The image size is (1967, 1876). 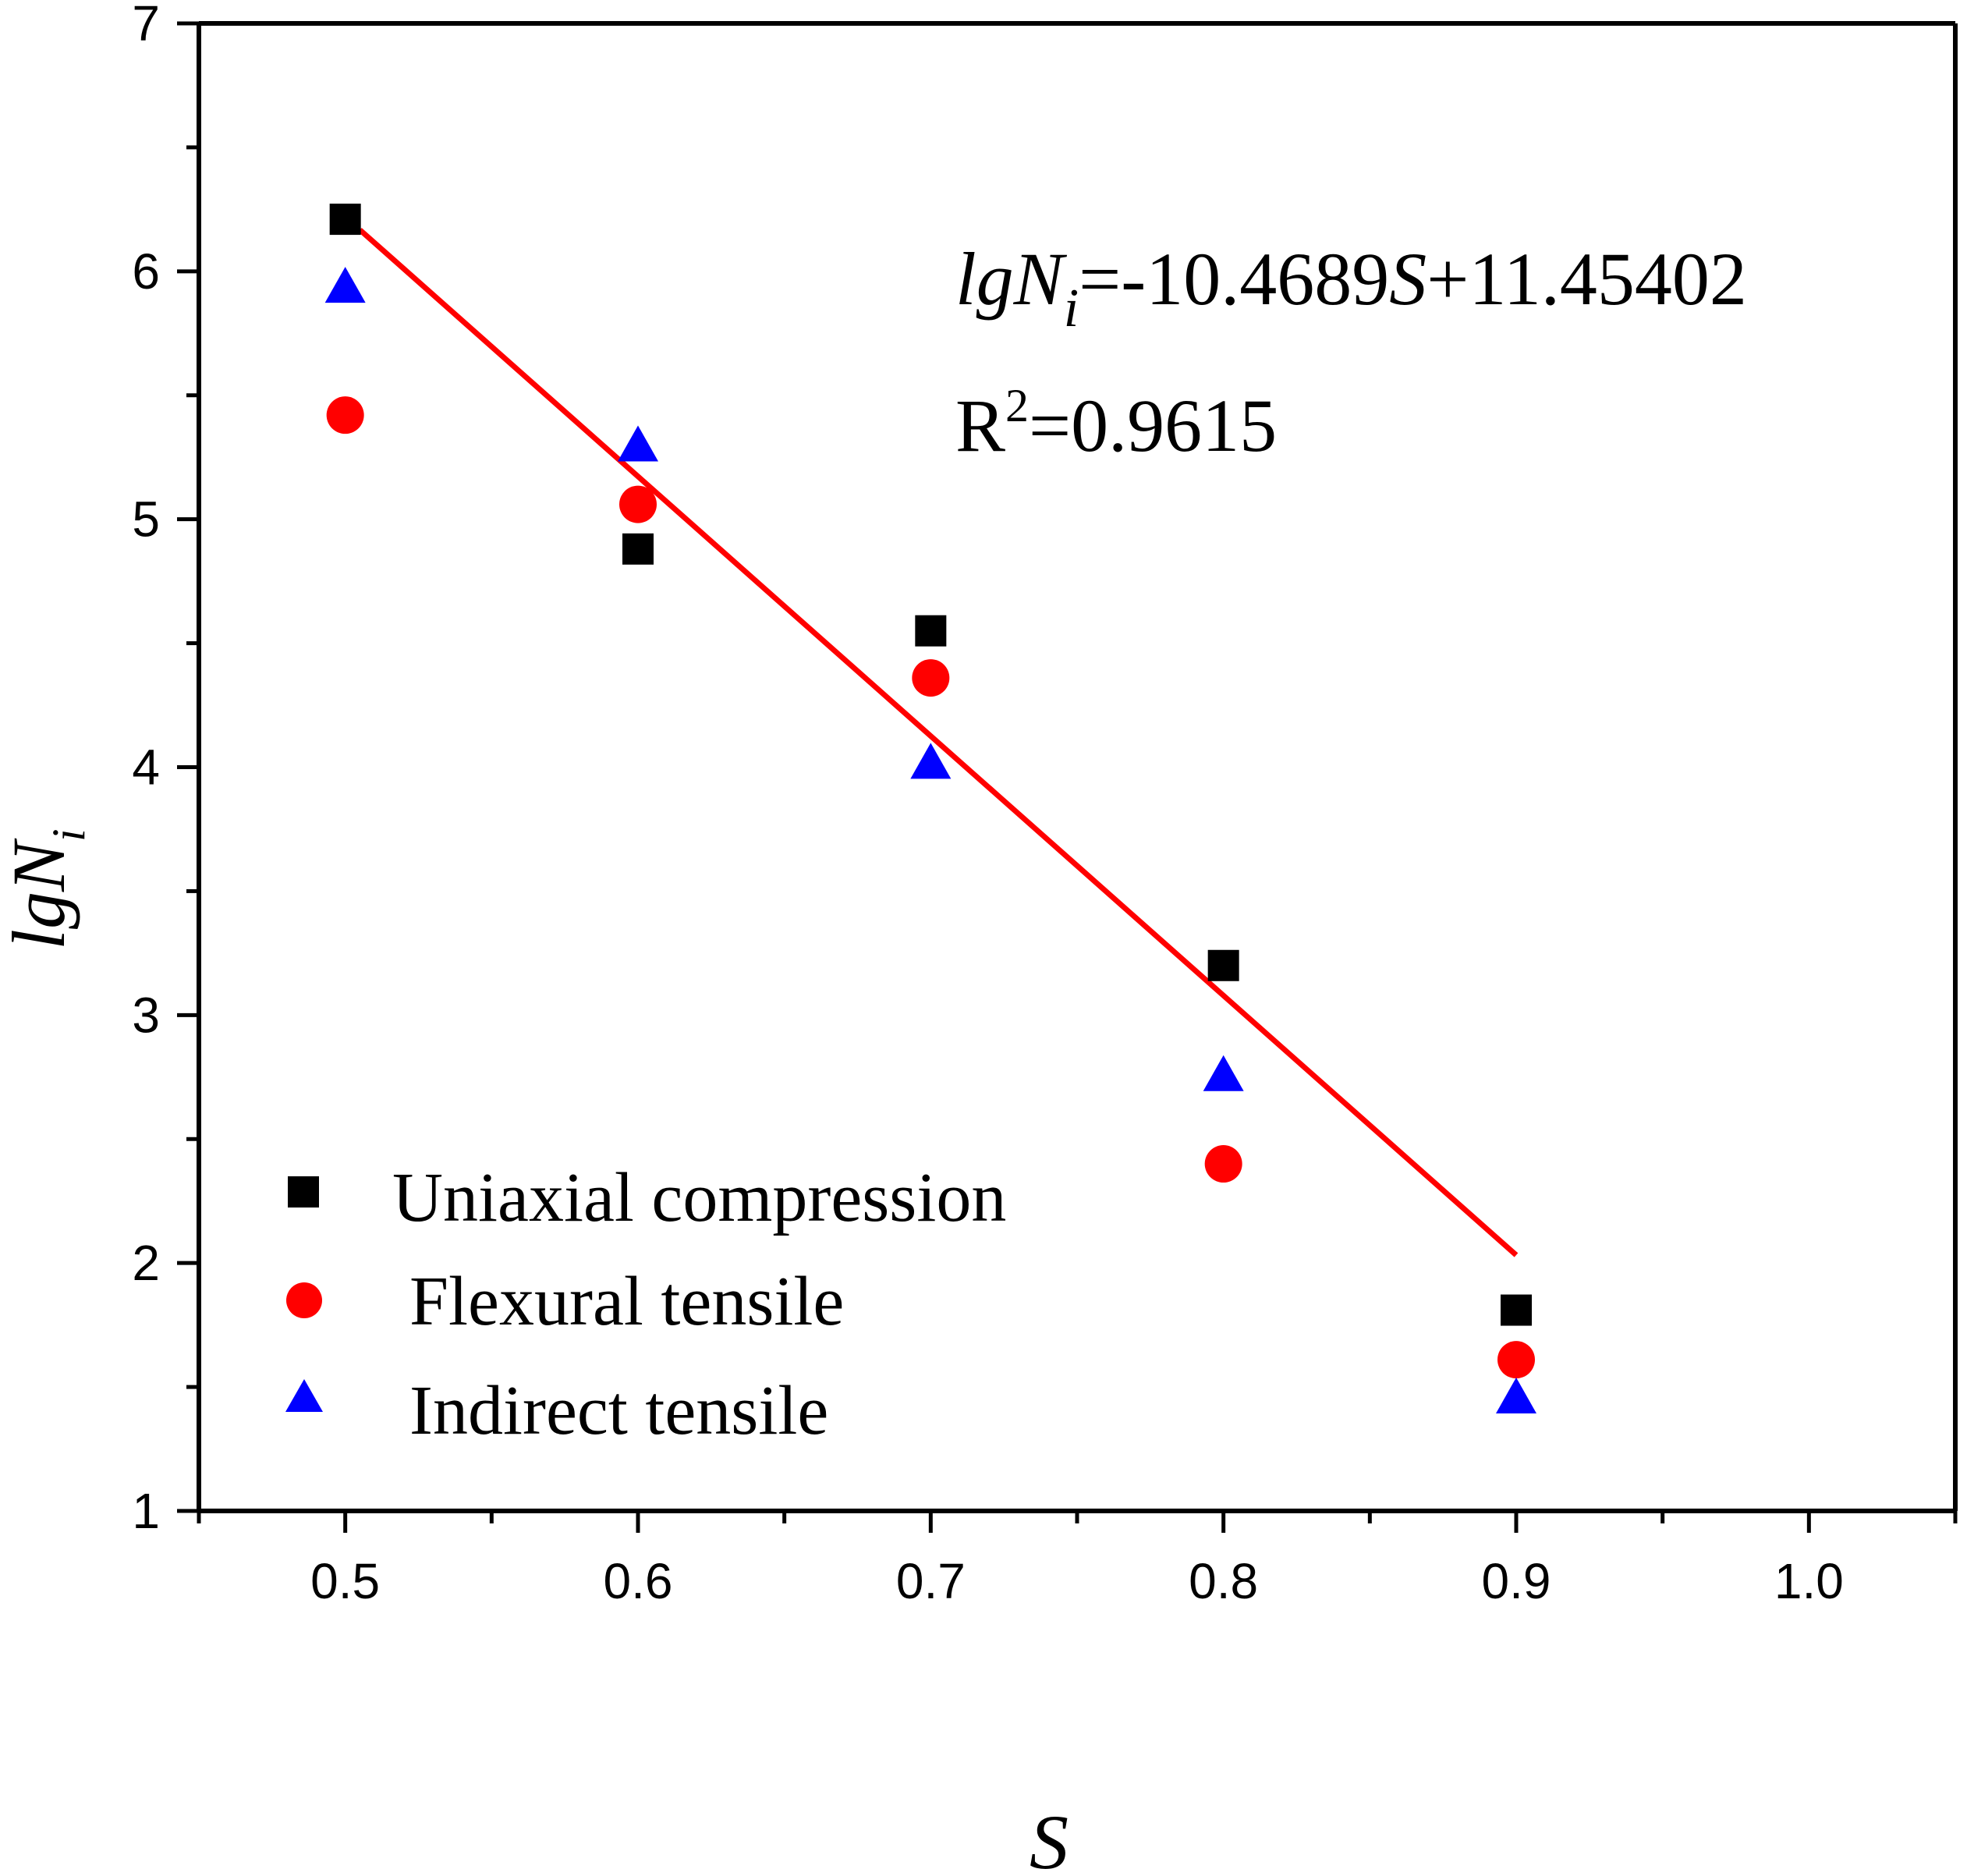 I want to click on x-tick-label: 0.5, so click(x=345, y=1581).